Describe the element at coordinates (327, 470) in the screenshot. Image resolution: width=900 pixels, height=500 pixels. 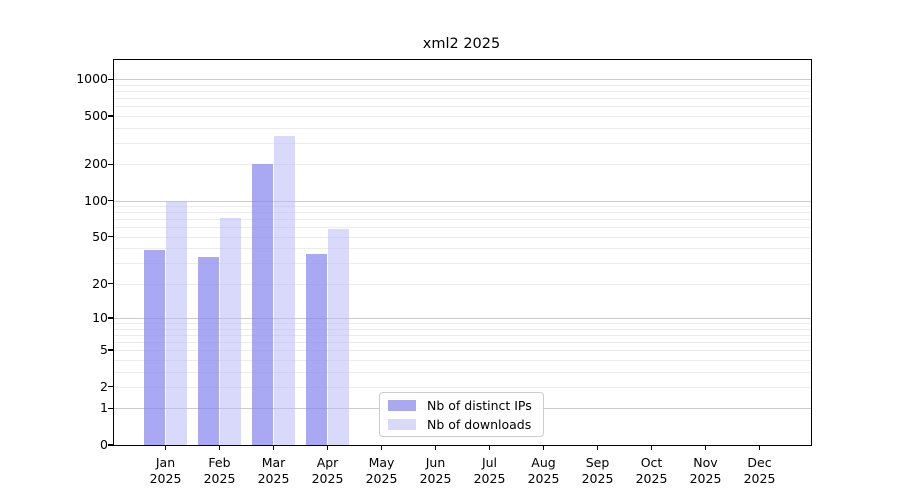
I see `x-tick-label: Apr 2025` at that location.